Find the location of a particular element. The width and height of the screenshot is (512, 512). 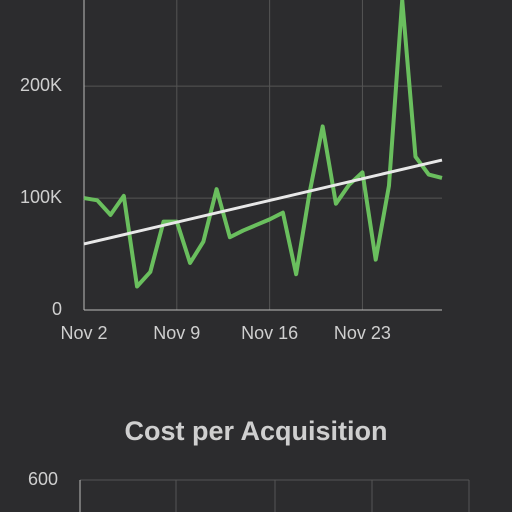

chart-title: Cost per Acquisition is located at coordinates (255, 431).